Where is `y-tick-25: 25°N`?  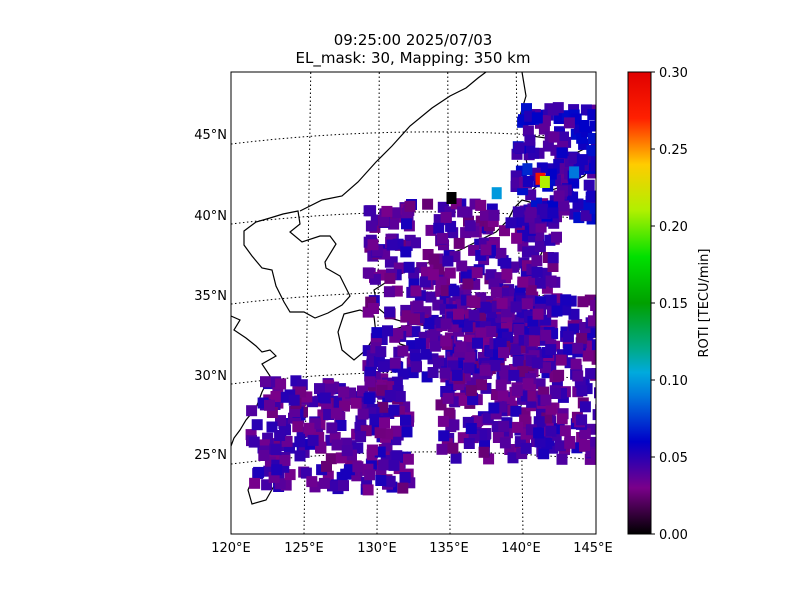 y-tick-25: 25°N is located at coordinates (210, 455).